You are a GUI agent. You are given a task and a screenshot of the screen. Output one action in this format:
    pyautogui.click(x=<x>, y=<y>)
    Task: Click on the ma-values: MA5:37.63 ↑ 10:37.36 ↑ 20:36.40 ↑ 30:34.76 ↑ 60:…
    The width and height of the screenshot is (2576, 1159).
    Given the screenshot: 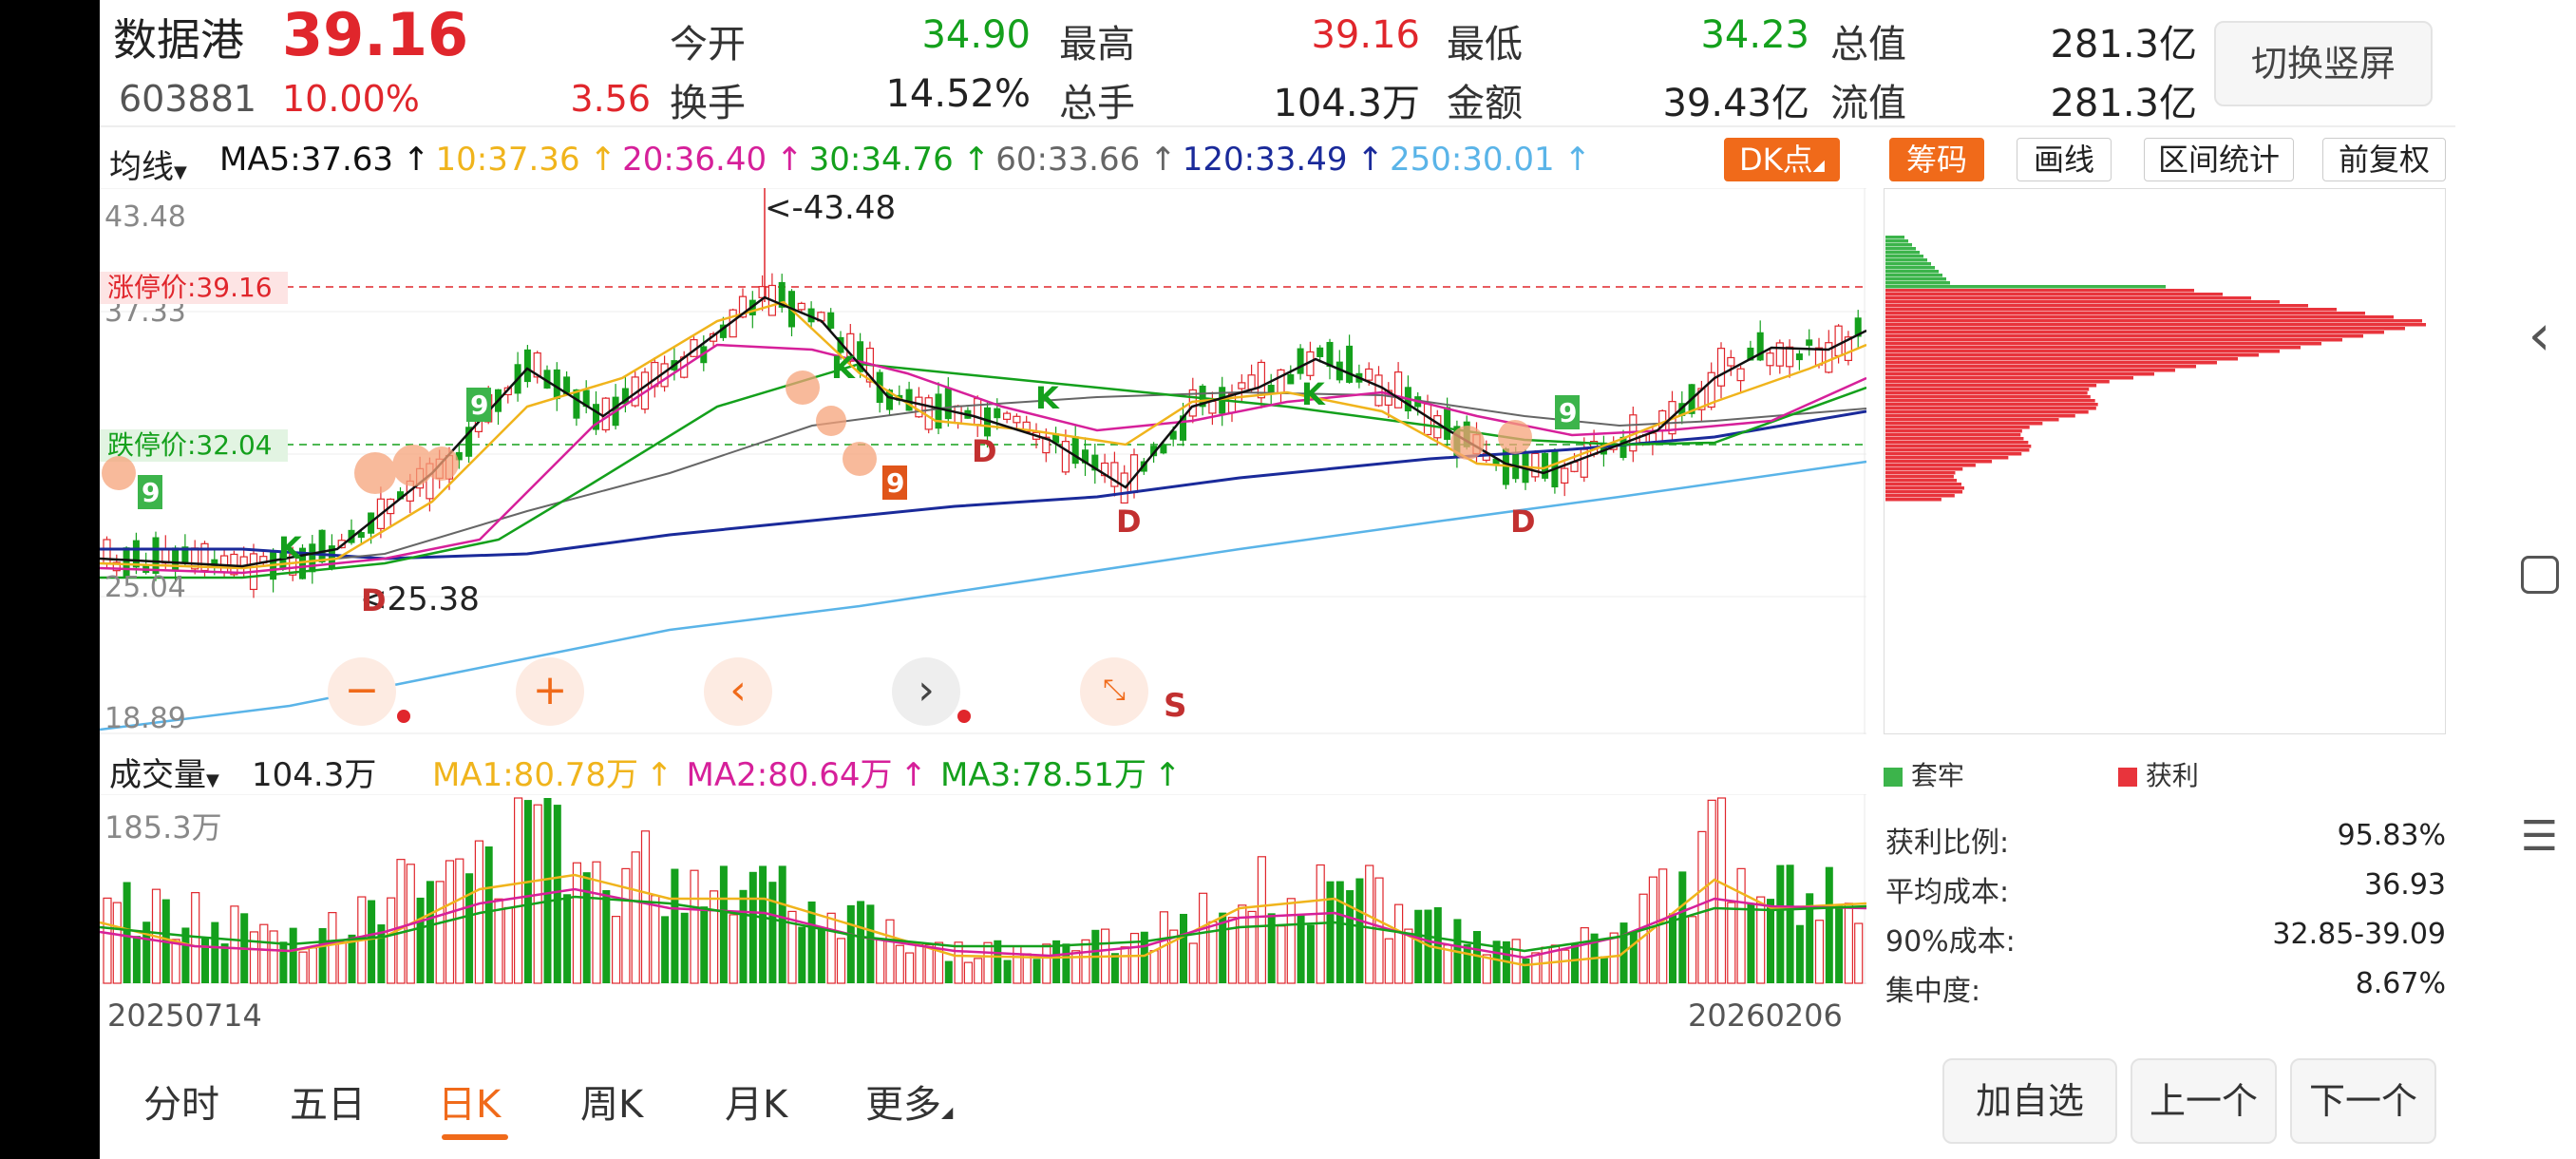 What is the action you would take?
    pyautogui.click(x=908, y=160)
    